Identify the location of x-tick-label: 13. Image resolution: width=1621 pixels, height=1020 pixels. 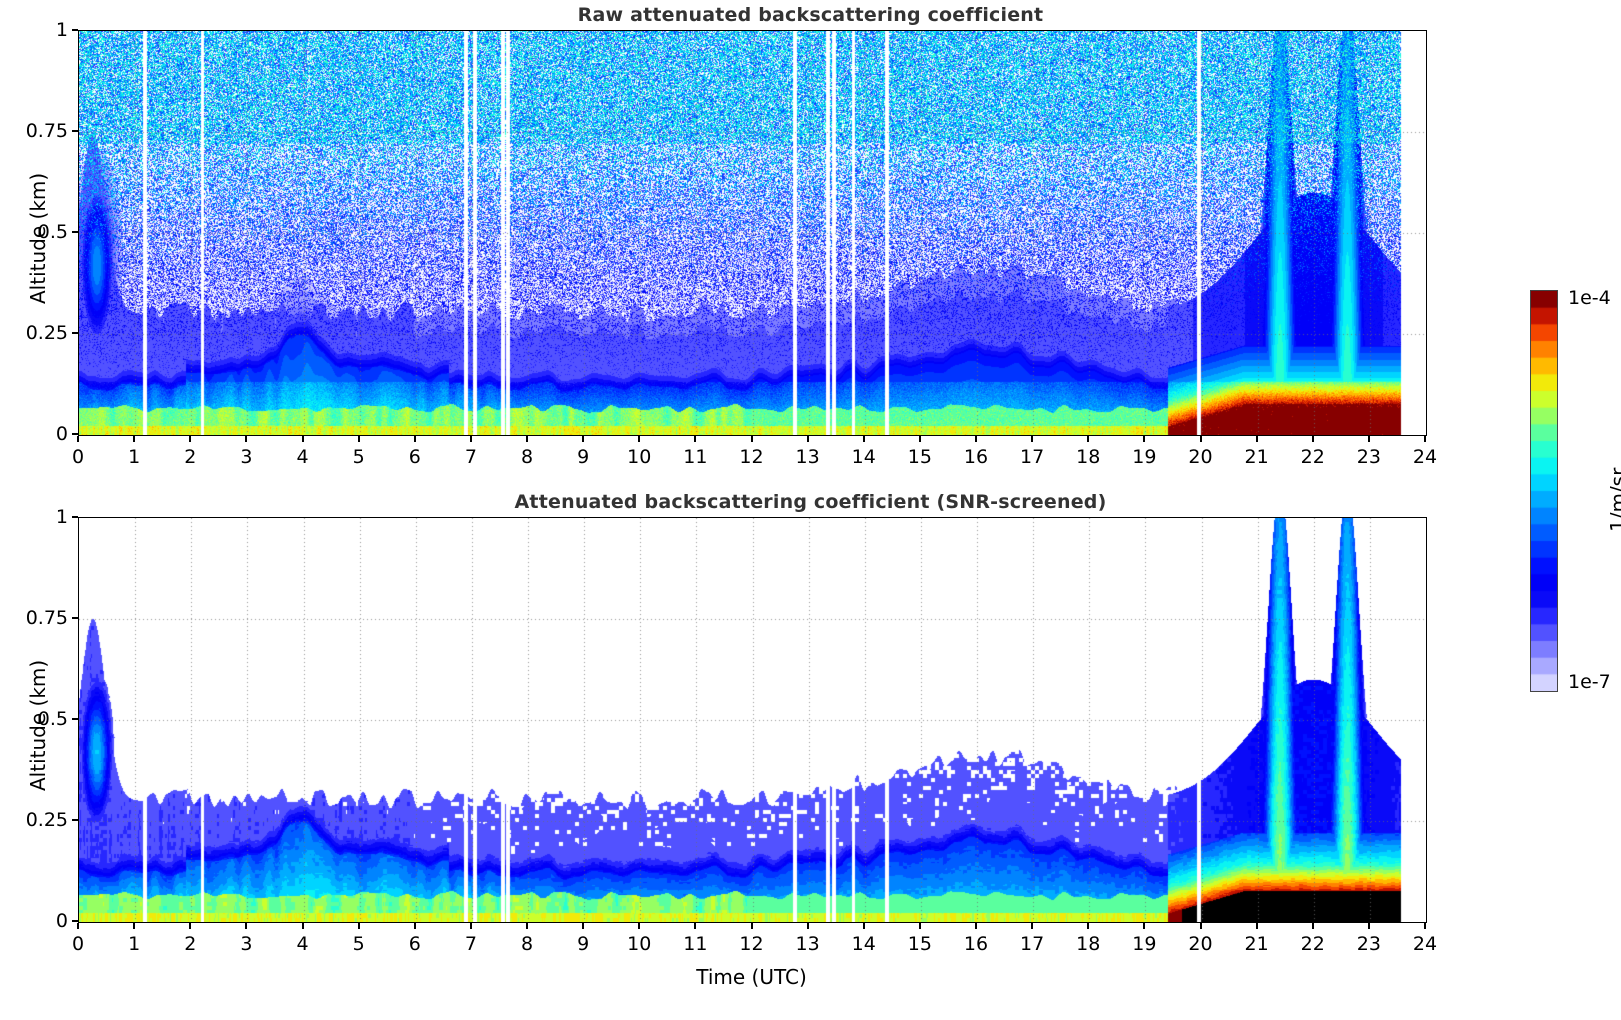
(807, 457).